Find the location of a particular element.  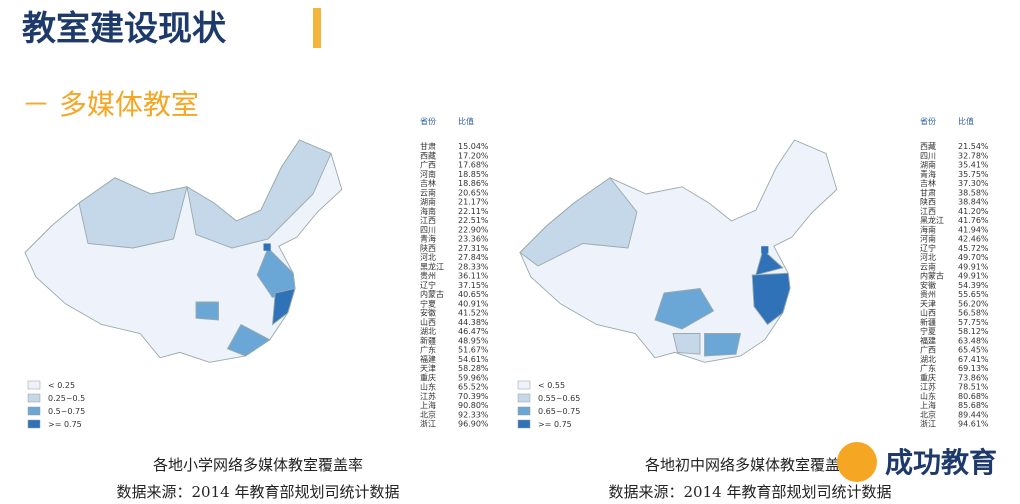

table-value: 59.96% is located at coordinates (473, 377).